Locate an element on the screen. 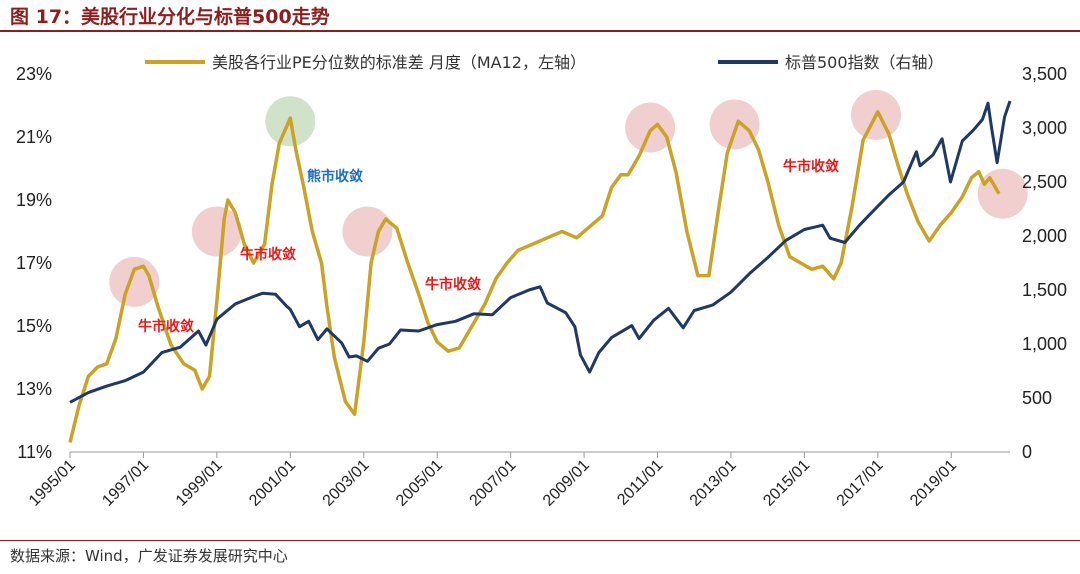  y-right-tick-label: 3,500 is located at coordinates (1044, 74).